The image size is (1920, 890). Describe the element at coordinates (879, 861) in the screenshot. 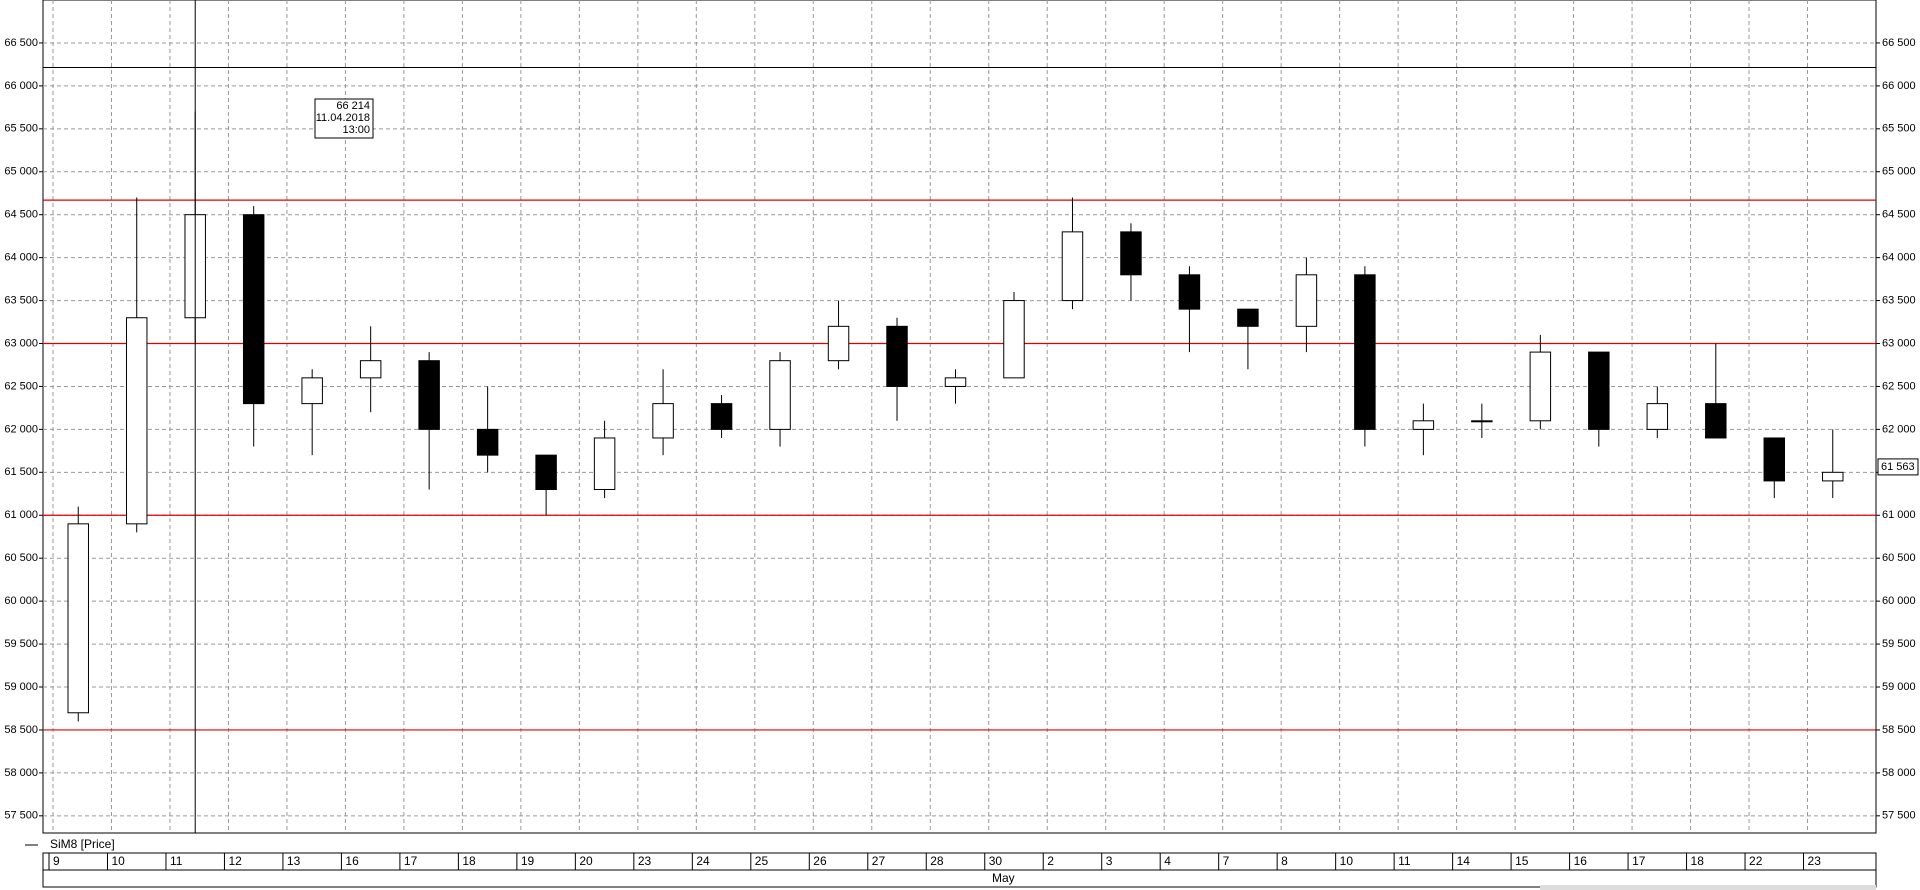

I see `x-tick-label: 27` at that location.